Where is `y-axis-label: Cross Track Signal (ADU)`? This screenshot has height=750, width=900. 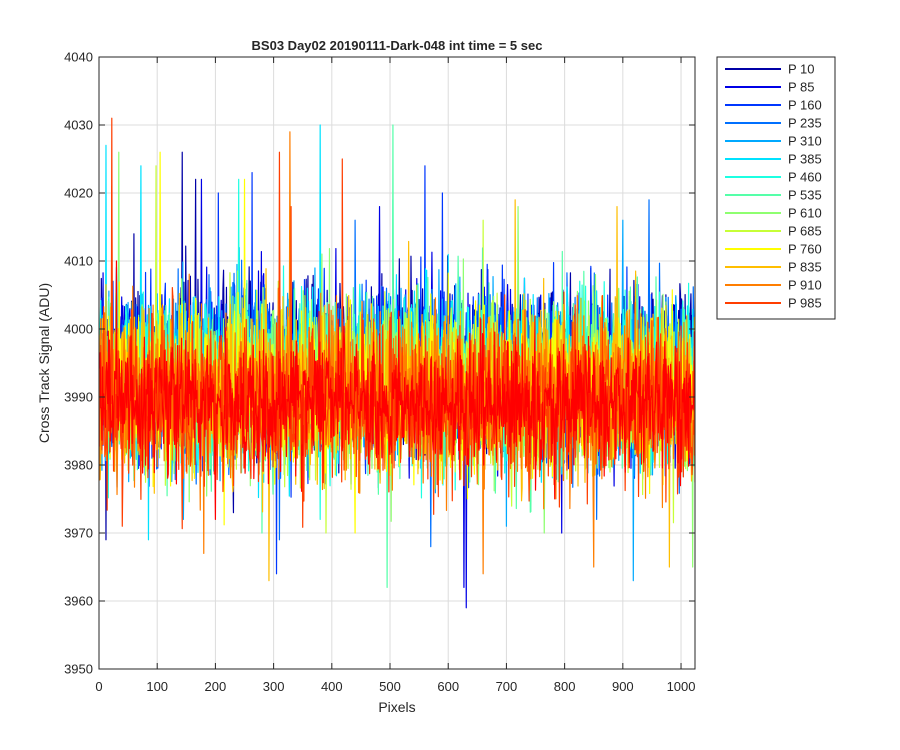 y-axis-label: Cross Track Signal (ADU) is located at coordinates (44, 363).